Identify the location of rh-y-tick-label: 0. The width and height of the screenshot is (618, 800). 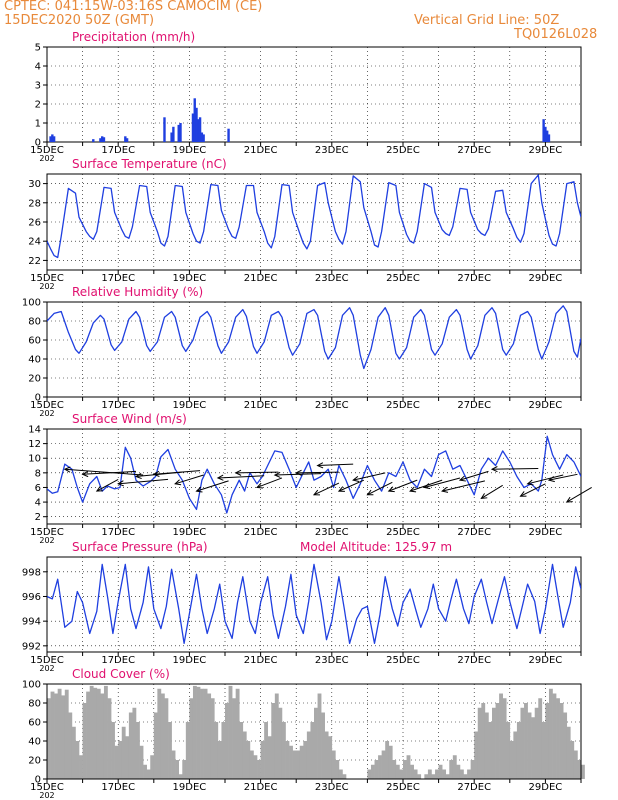
(38, 398).